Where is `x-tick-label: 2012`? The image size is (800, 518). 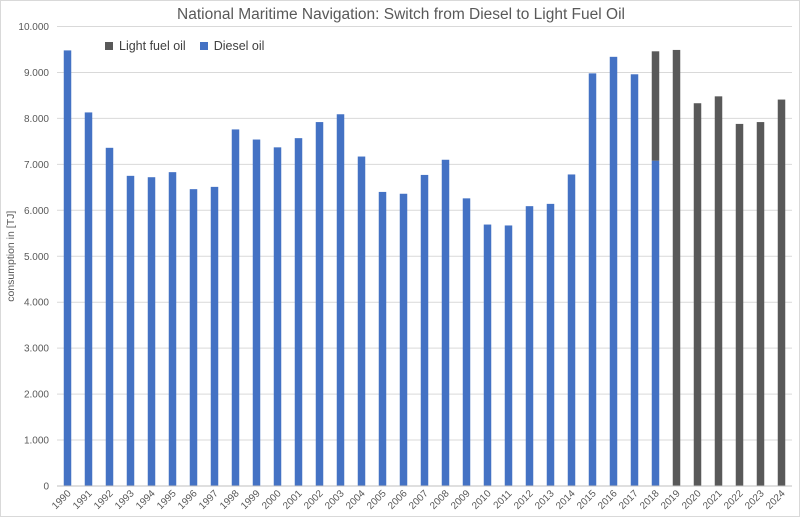 x-tick-label: 2012 is located at coordinates (524, 500).